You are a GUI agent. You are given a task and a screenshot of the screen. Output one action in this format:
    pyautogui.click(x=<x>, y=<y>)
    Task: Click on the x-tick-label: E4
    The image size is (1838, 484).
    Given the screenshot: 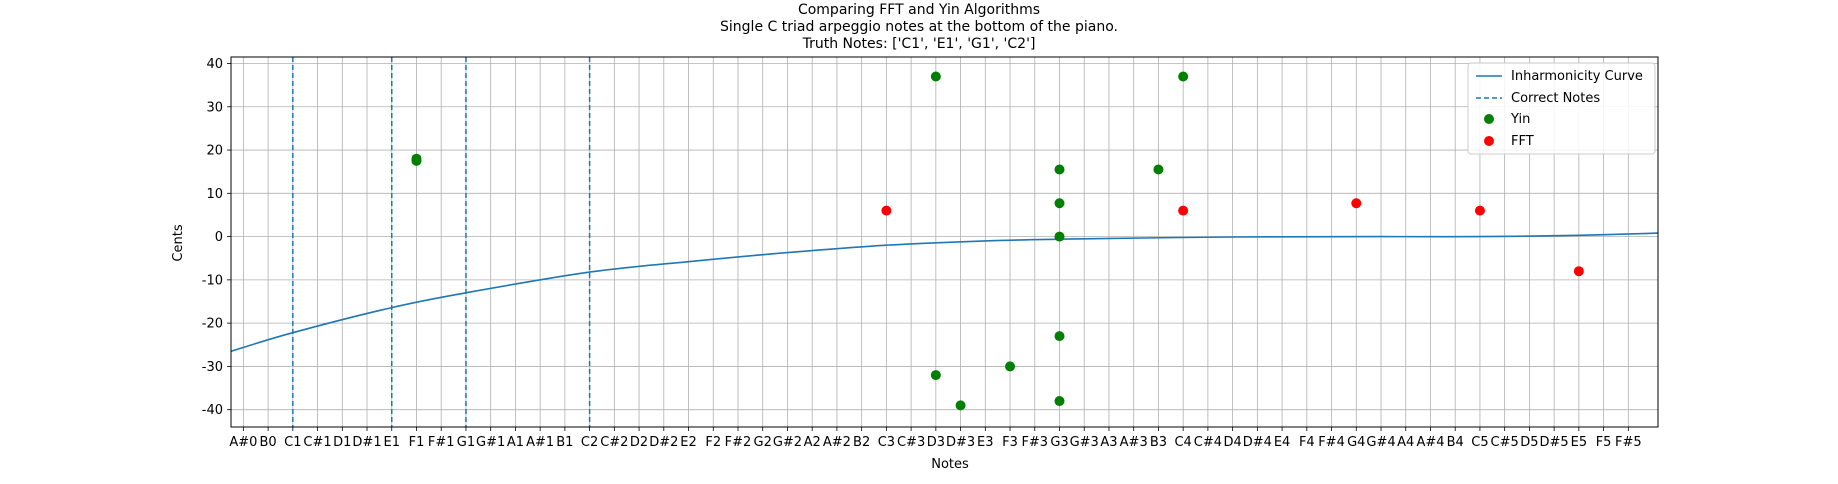 What is the action you would take?
    pyautogui.click(x=1282, y=442)
    